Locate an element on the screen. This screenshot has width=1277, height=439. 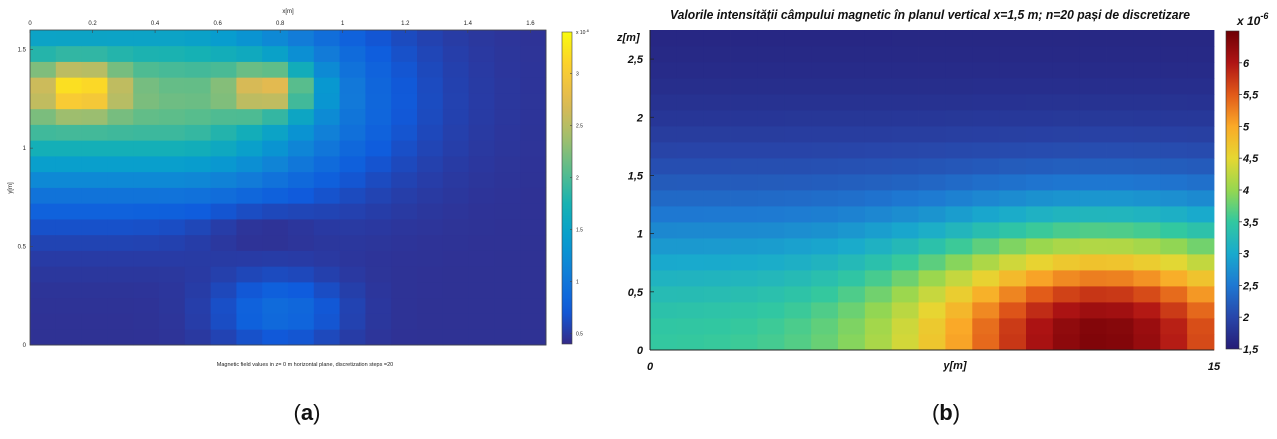
x-tick-label: 0.4 is located at coordinates (155, 24).